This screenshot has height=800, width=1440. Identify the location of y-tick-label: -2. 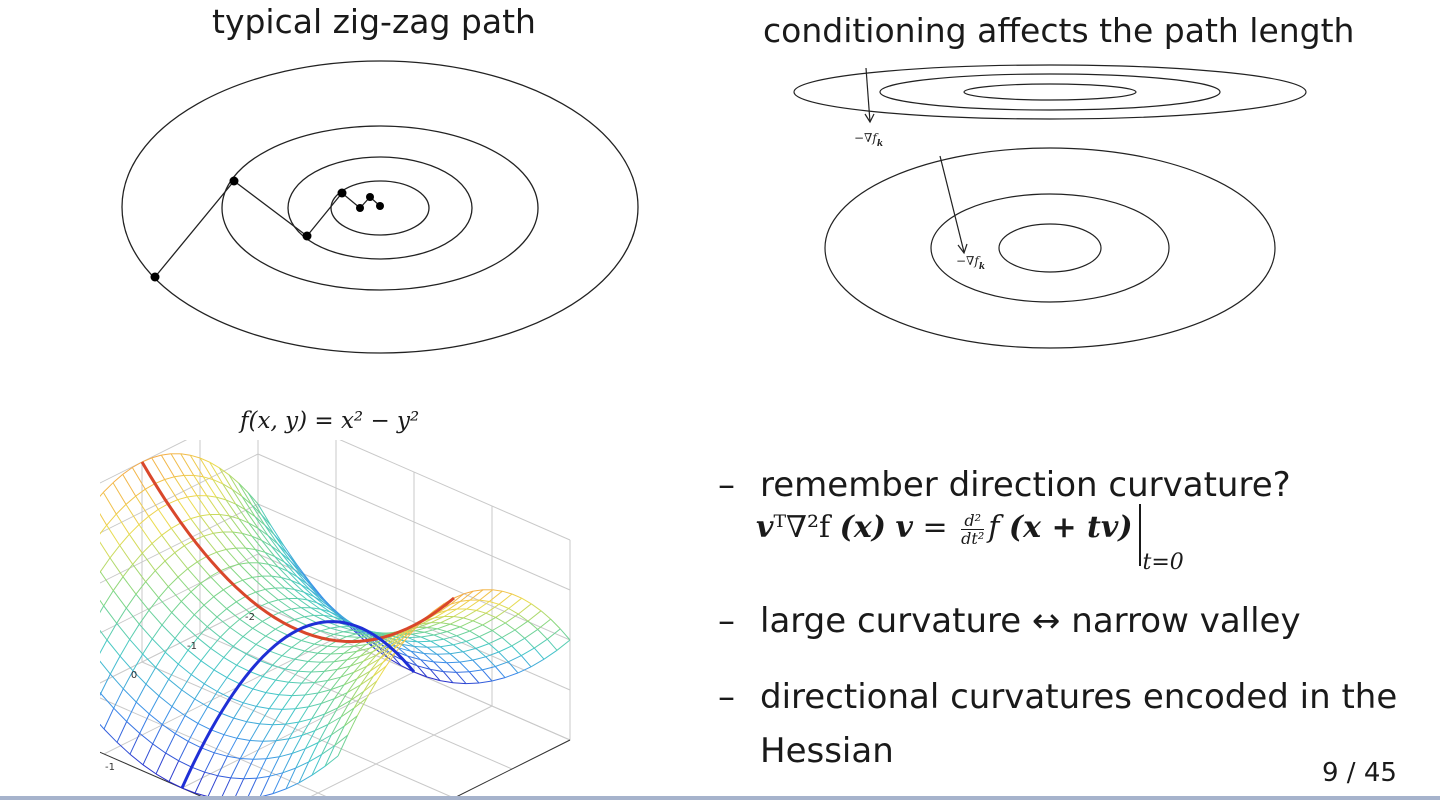
(250, 617).